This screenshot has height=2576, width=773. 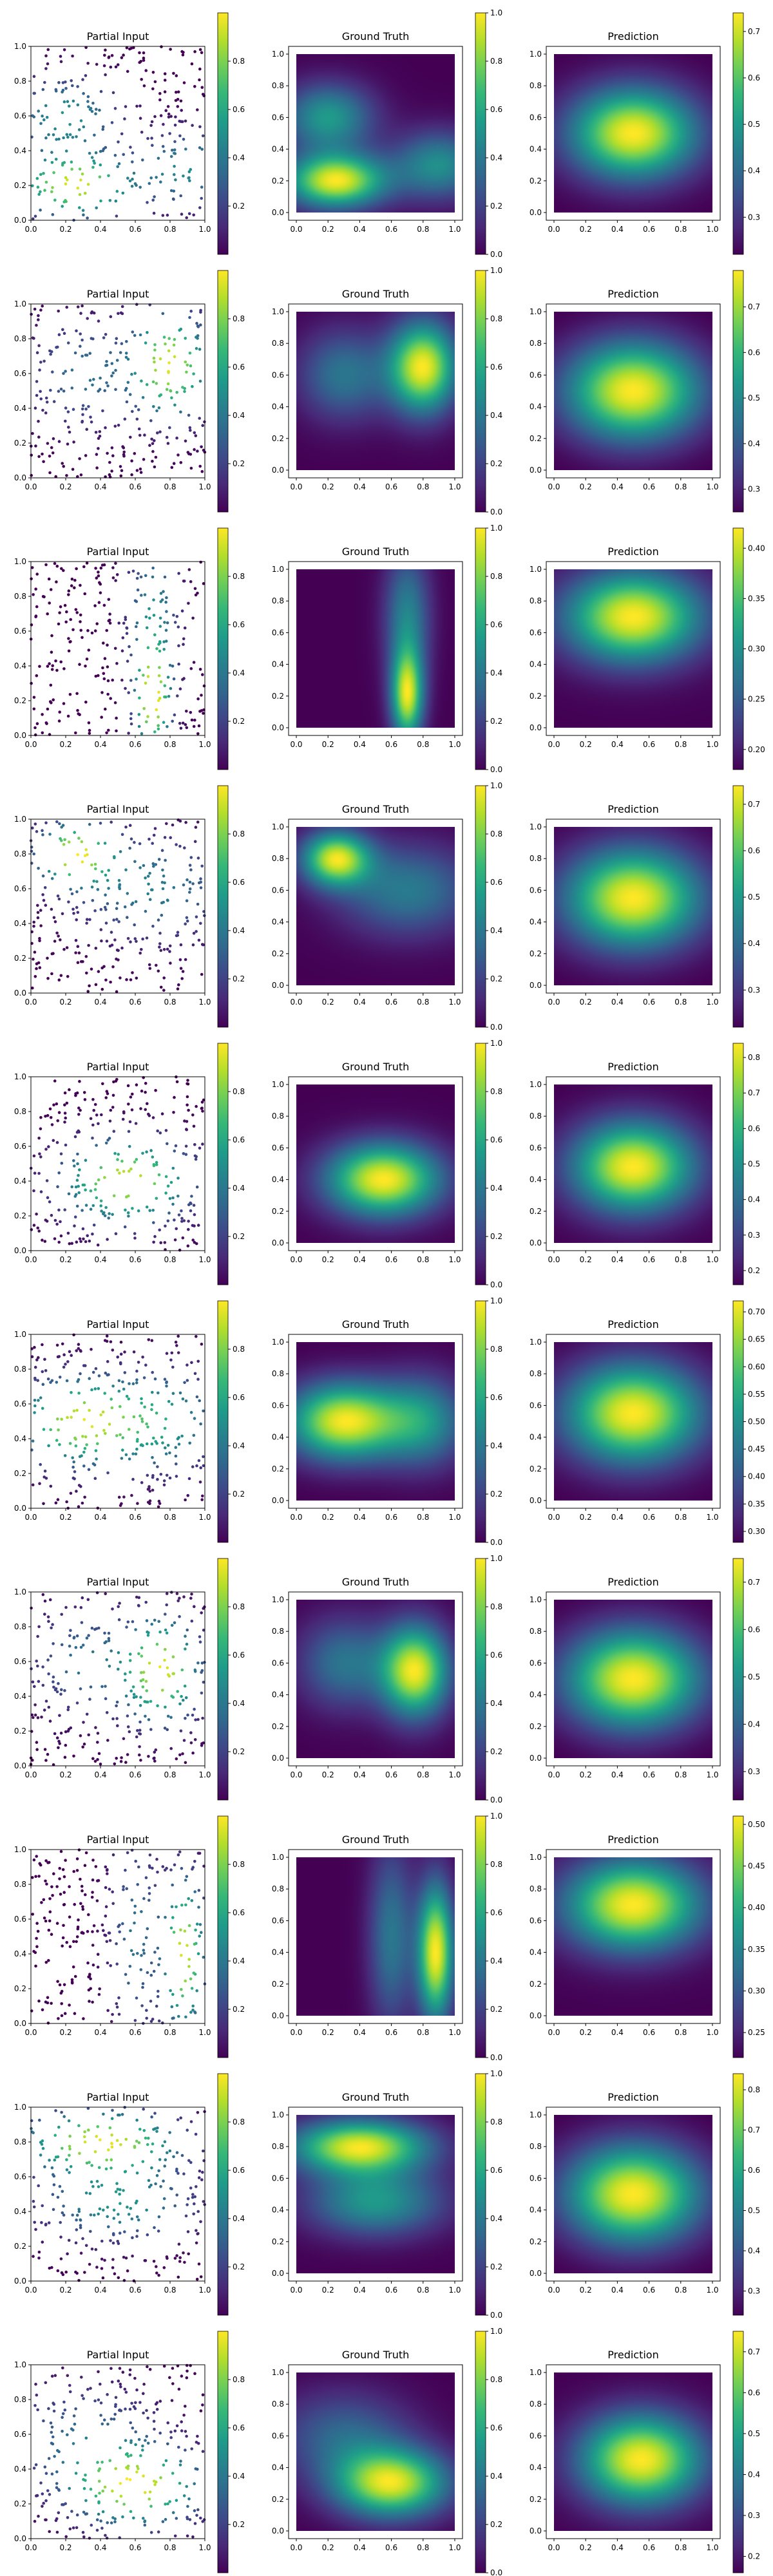 I want to click on x-tick-label: 0.2, so click(x=586, y=2291).